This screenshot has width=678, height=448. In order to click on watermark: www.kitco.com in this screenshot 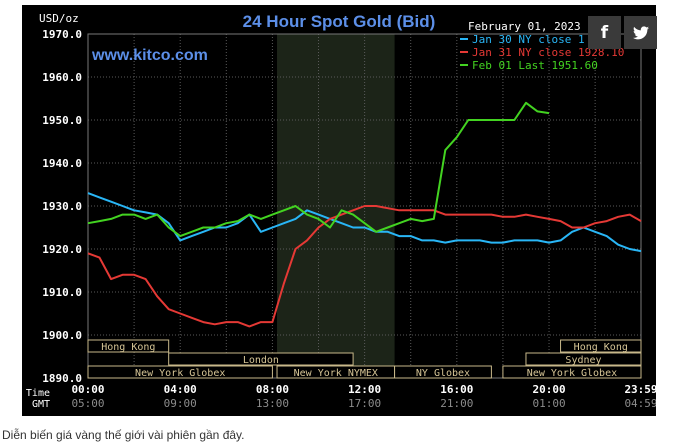, I will do `click(149, 55)`.